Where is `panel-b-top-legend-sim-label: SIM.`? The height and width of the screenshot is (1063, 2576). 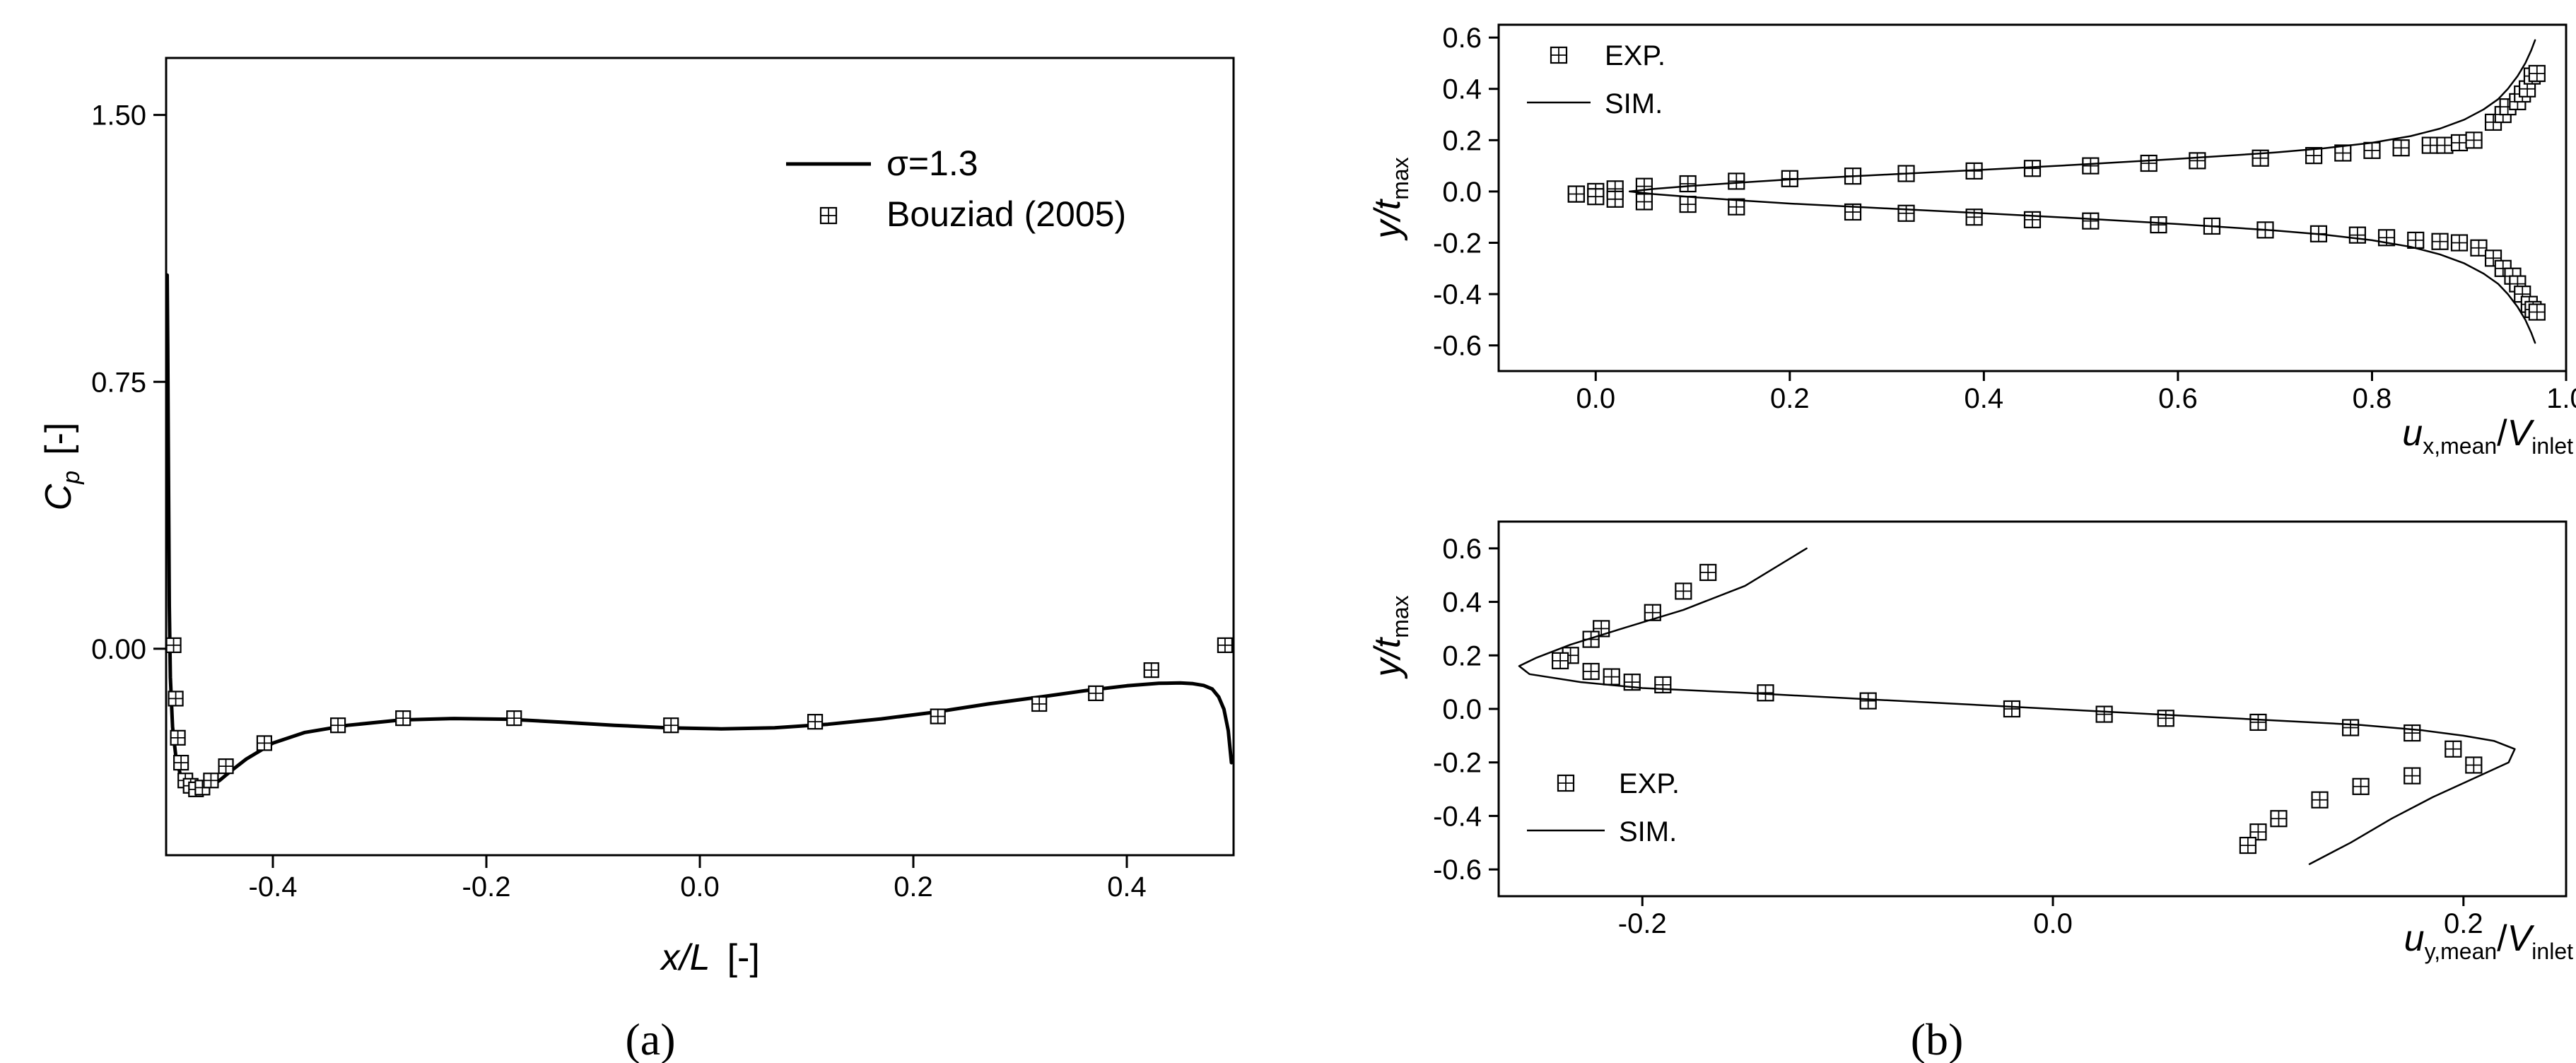 panel-b-top-legend-sim-label: SIM. is located at coordinates (1634, 103).